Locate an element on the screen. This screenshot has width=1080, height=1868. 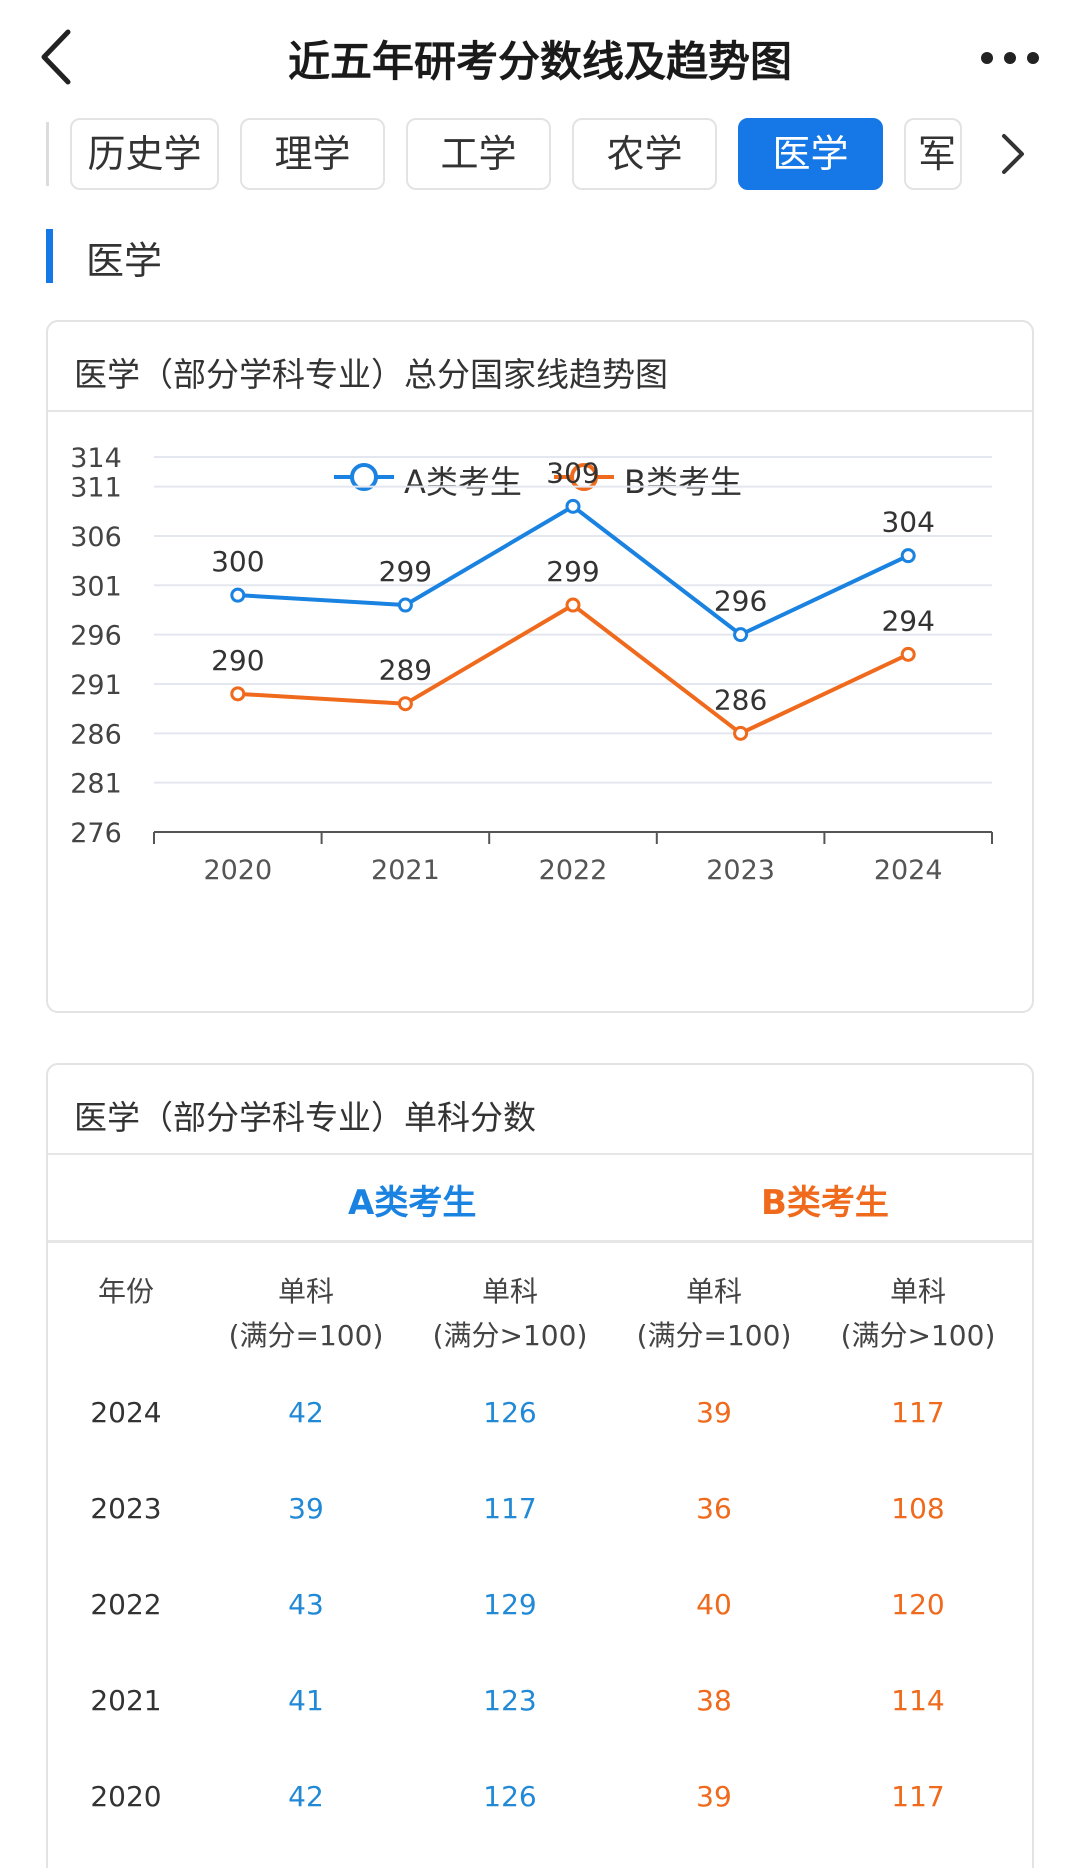
y-tick-label: 314 is located at coordinates (96, 458).